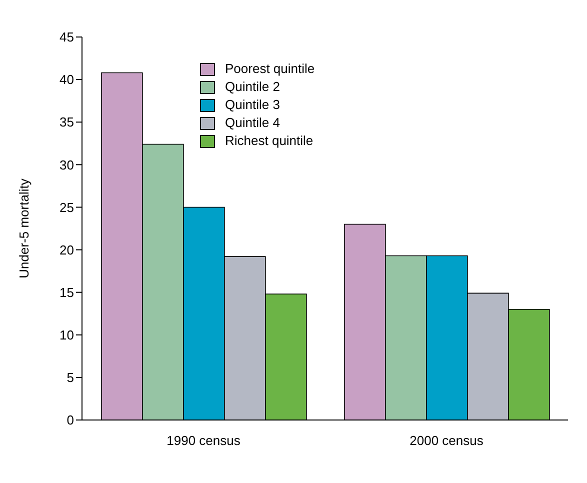 Image resolution: width=587 pixels, height=483 pixels. Describe the element at coordinates (67, 207) in the screenshot. I see `y-tick-label: 25` at that location.